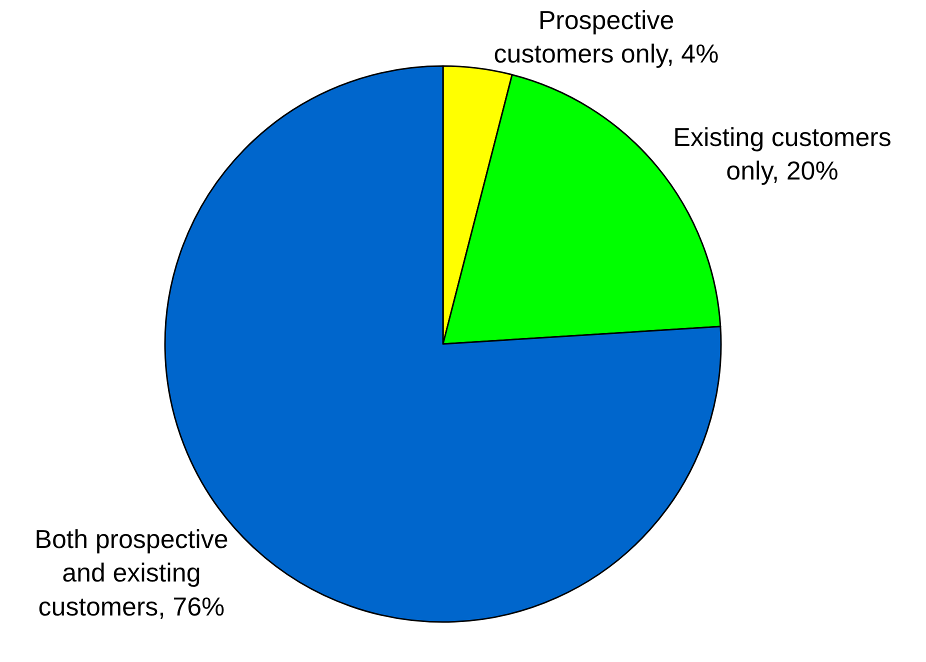  What do you see at coordinates (131, 573) in the screenshot?
I see `slice-label: Both prospective and existing customers, 76%` at bounding box center [131, 573].